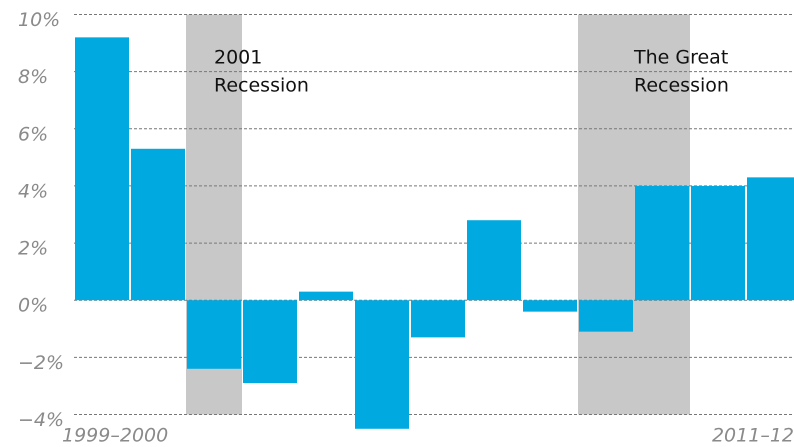 The image size is (794, 447). I want to click on x-tick-label: 2011–12, so click(753, 436).